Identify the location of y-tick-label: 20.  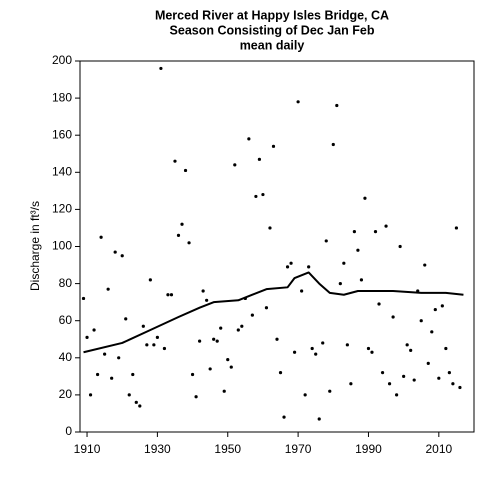
(66, 394).